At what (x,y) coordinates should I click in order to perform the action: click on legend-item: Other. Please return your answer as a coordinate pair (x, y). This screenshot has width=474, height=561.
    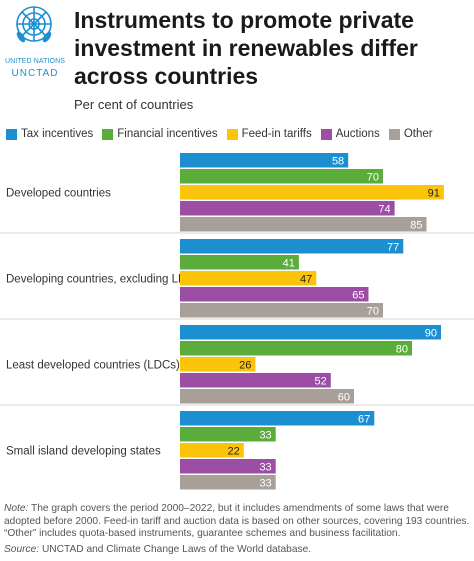
    Looking at the image, I should click on (410, 134).